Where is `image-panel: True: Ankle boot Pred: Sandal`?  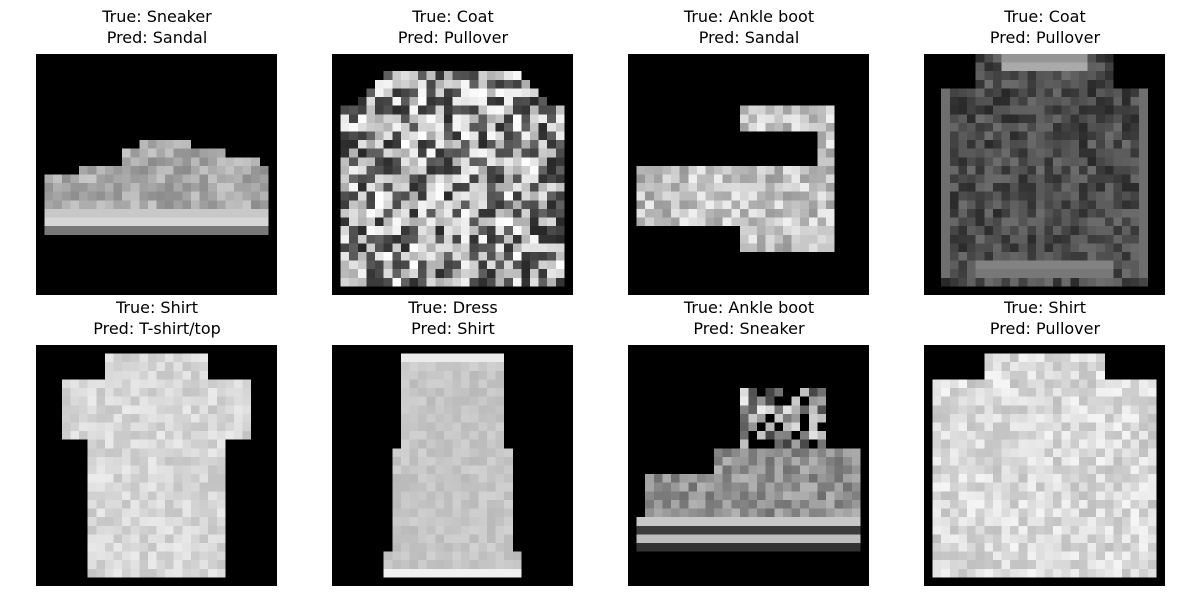
image-panel: True: Ankle boot Pred: Sandal is located at coordinates (749, 27).